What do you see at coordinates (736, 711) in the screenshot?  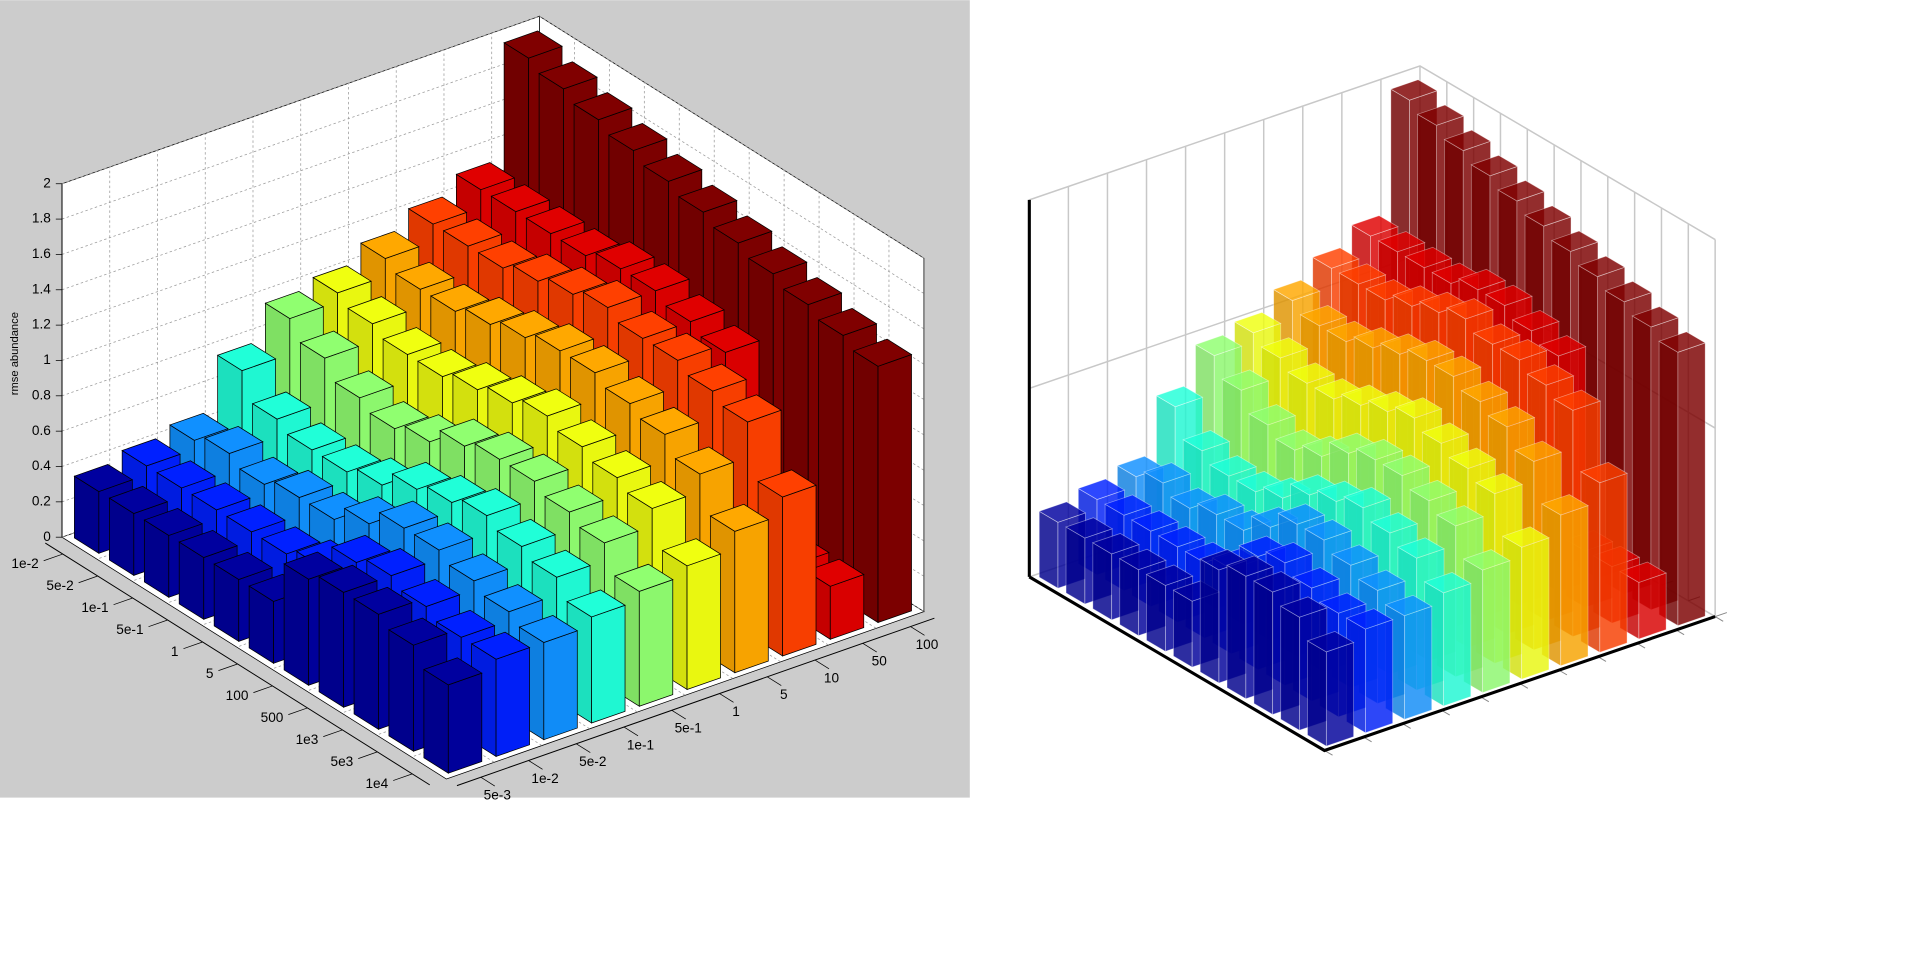 I see `column-tick-label: 1` at bounding box center [736, 711].